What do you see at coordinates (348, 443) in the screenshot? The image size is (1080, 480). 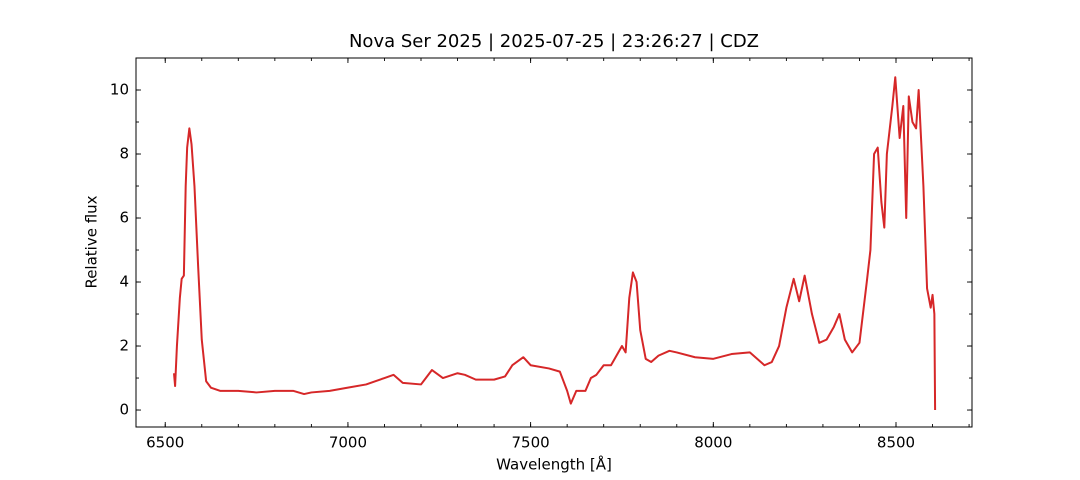 I see `x-tick-label: 7000` at bounding box center [348, 443].